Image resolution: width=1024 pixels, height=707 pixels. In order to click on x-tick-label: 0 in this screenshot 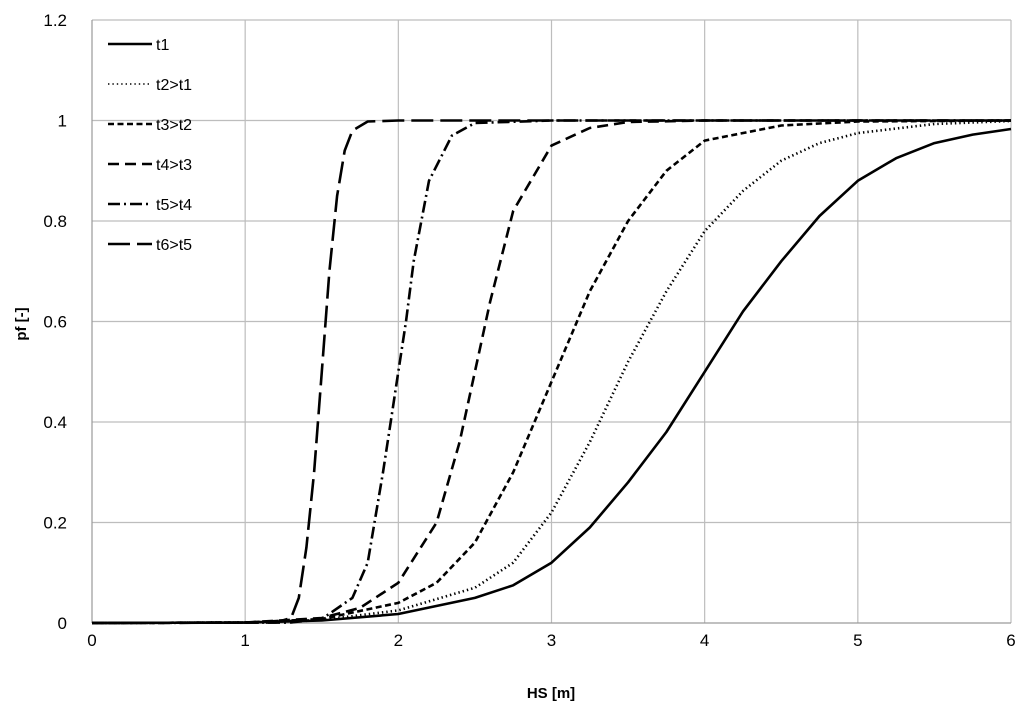, I will do `click(91, 640)`.